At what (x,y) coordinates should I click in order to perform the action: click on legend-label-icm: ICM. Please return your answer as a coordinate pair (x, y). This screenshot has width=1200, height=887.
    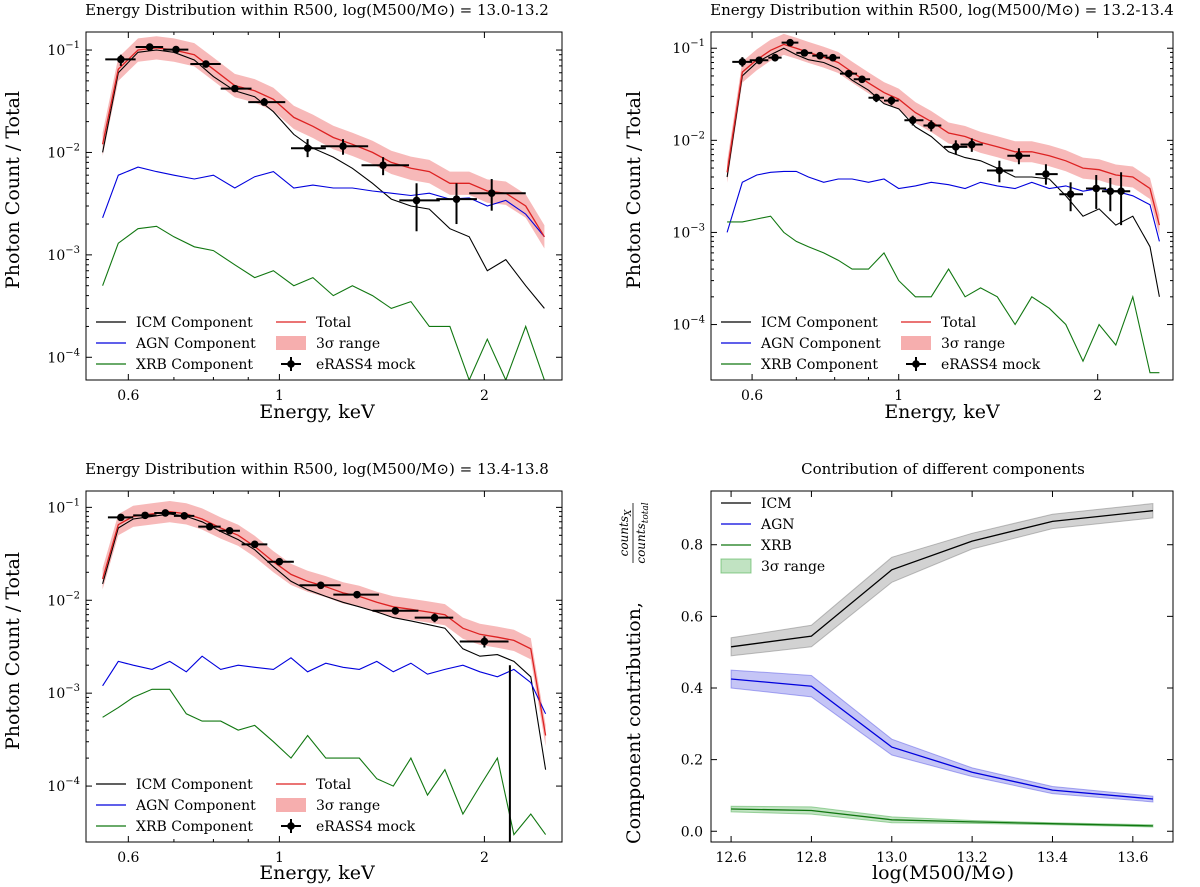
    Looking at the image, I should click on (776, 504).